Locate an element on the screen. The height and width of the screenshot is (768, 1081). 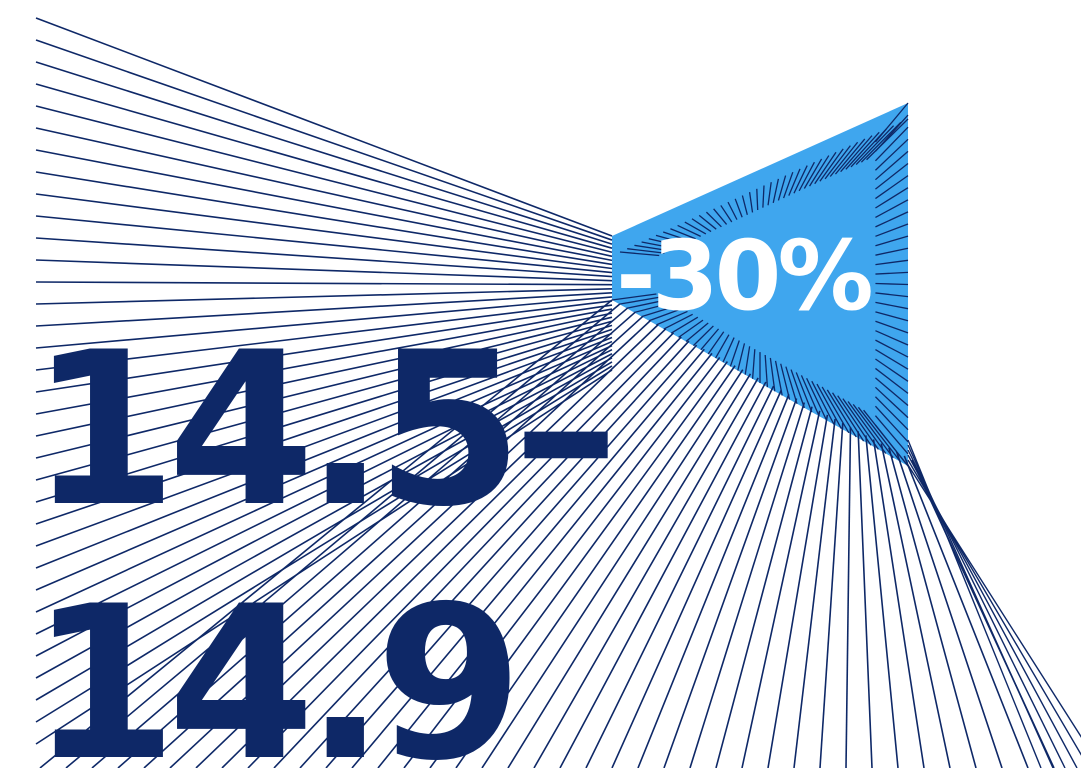
discount-badge: -30% is located at coordinates (745, 276).